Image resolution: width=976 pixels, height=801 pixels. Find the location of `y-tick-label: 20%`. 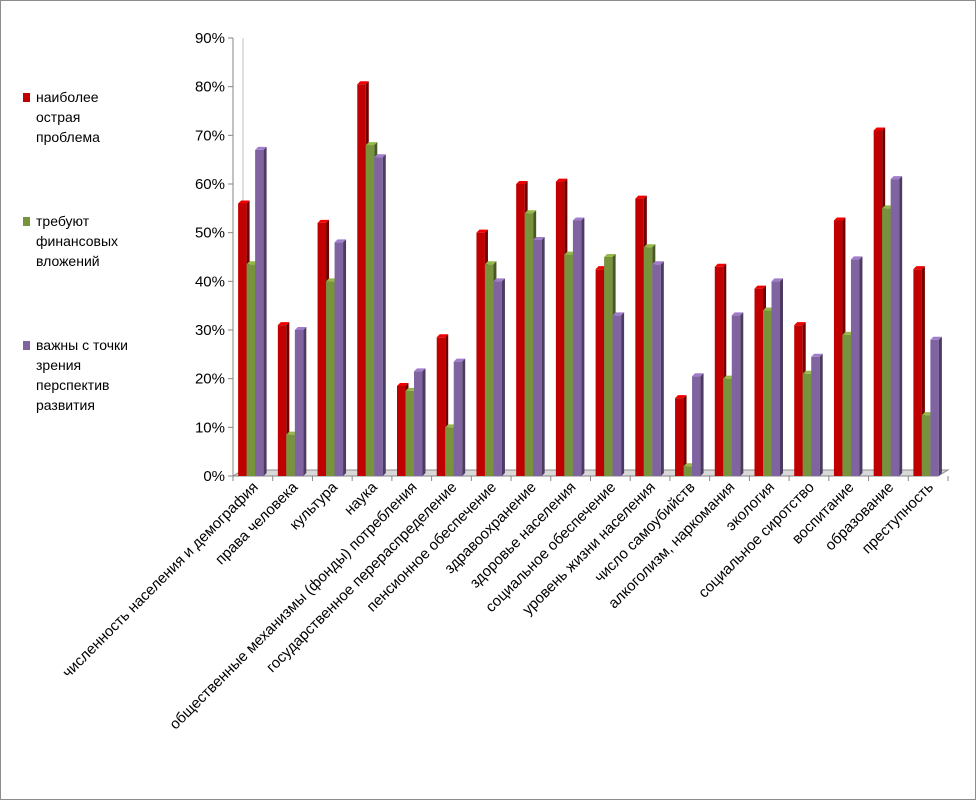

y-tick-label: 20% is located at coordinates (210, 379).